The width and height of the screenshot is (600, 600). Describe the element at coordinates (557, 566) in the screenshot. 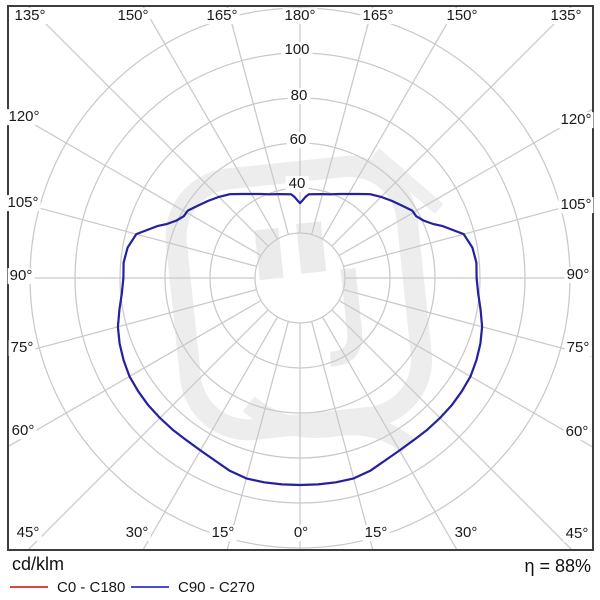

I see `efficiency-label: η = 88%` at that location.